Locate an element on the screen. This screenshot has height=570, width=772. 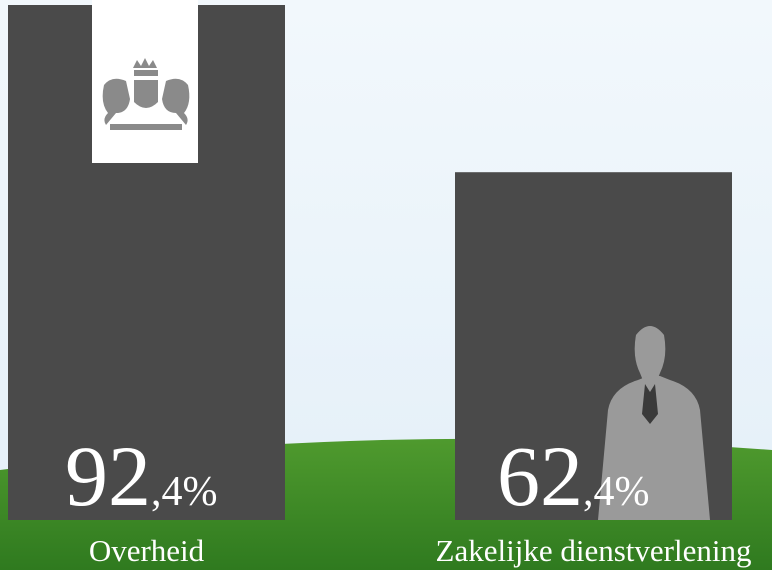
crest-icon is located at coordinates (145, 81).